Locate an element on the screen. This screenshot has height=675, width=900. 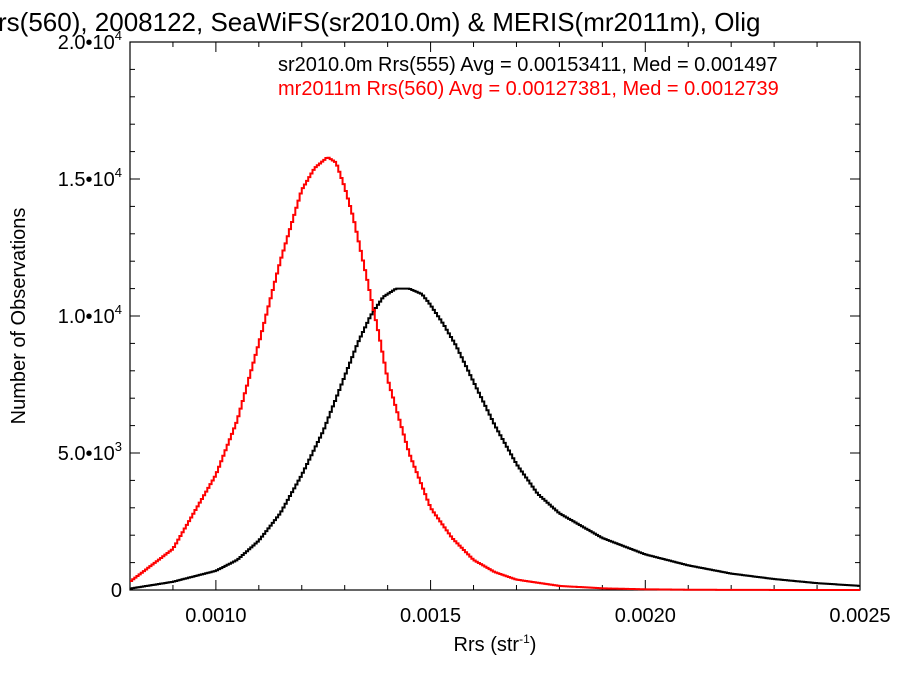
y-tick-label: 1.5•104 is located at coordinates (90, 178).